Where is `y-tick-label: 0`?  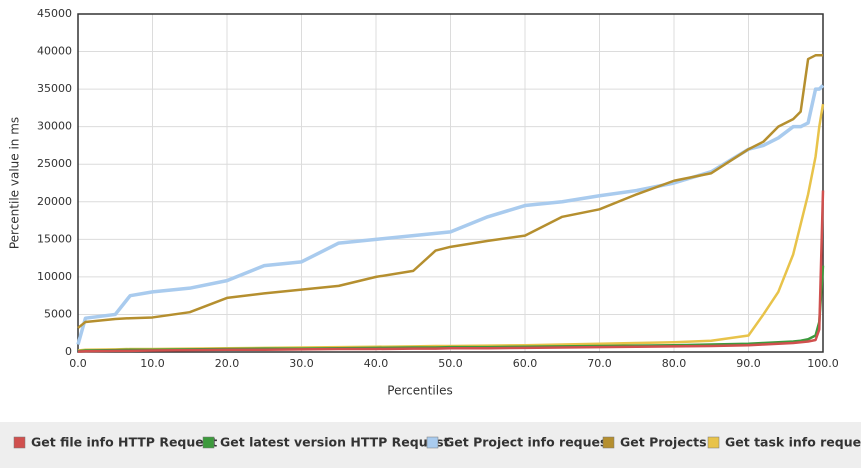 y-tick-label: 0 is located at coordinates (68, 351).